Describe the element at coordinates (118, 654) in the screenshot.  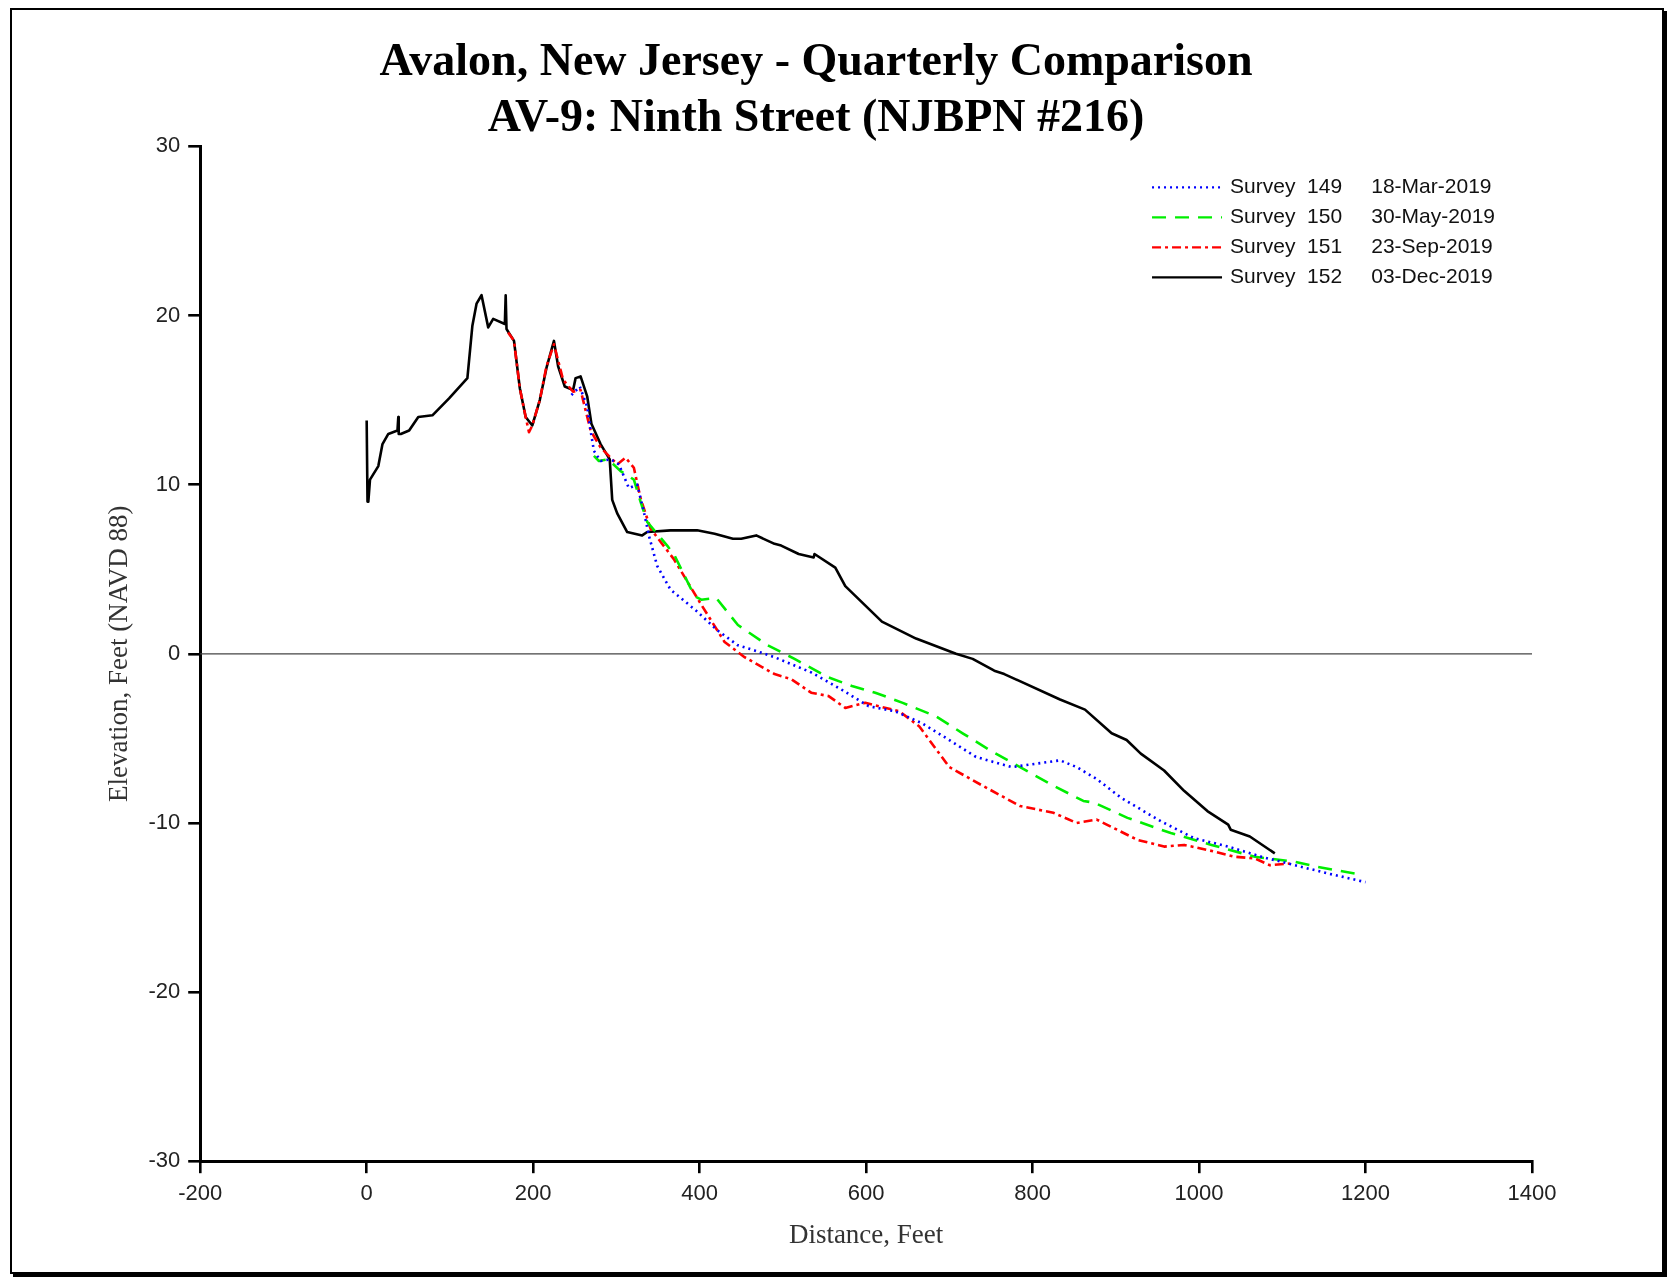
I see `y-axis-title: Elevation, Feet (NAVD 88)` at that location.